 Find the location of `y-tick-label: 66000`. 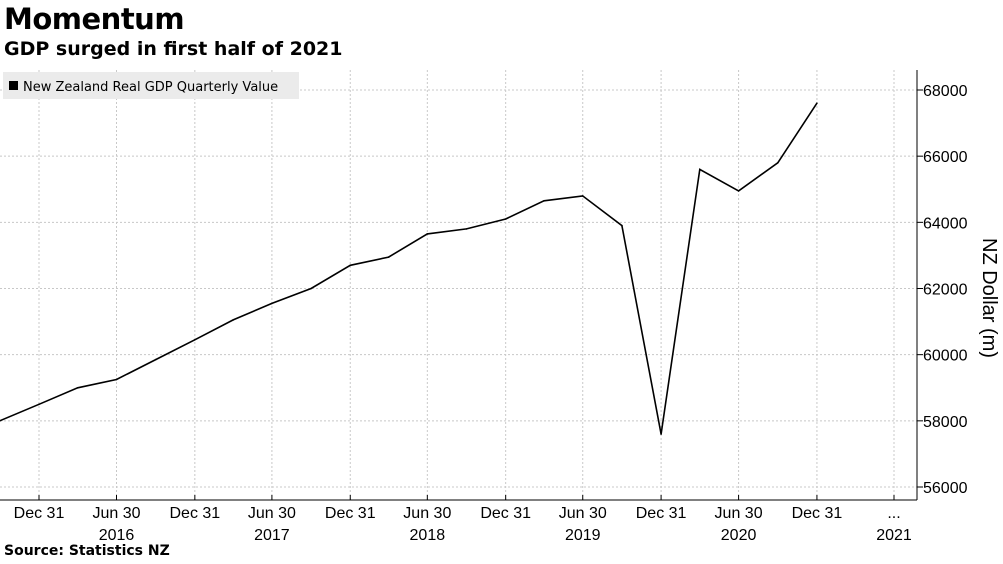

y-tick-label: 66000 is located at coordinates (945, 157).